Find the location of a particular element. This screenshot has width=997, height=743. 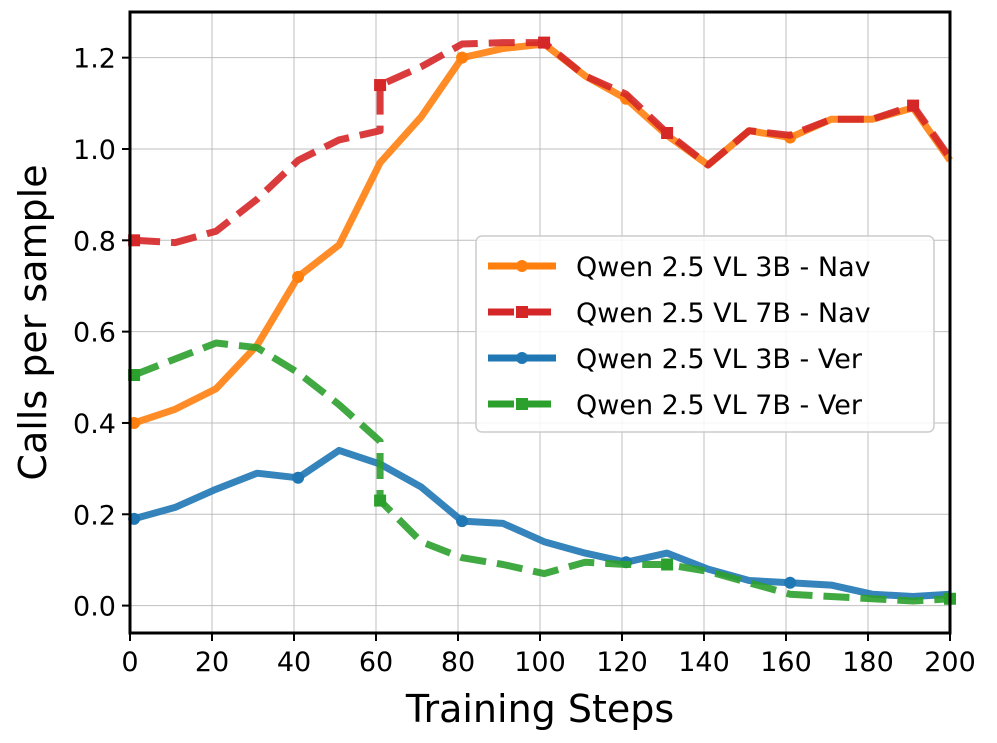

x-axis-label: Training Steps is located at coordinates (539, 709).